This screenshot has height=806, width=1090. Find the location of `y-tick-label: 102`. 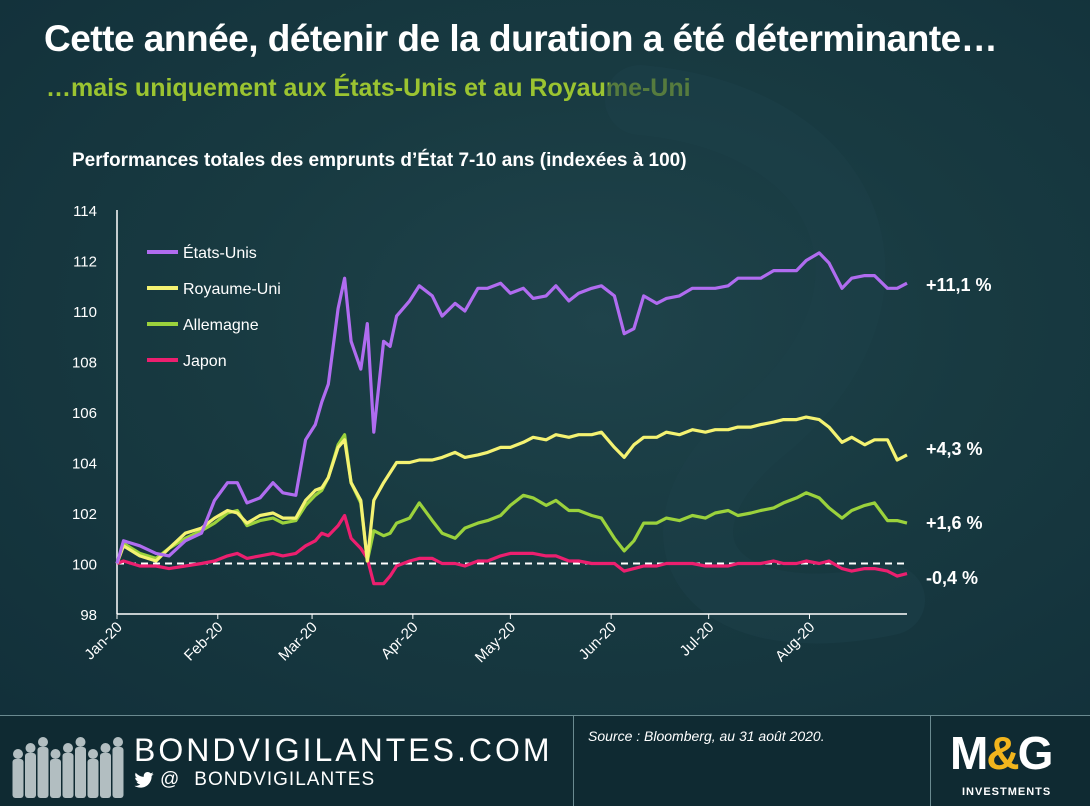

y-tick-label: 102 is located at coordinates (84, 514).